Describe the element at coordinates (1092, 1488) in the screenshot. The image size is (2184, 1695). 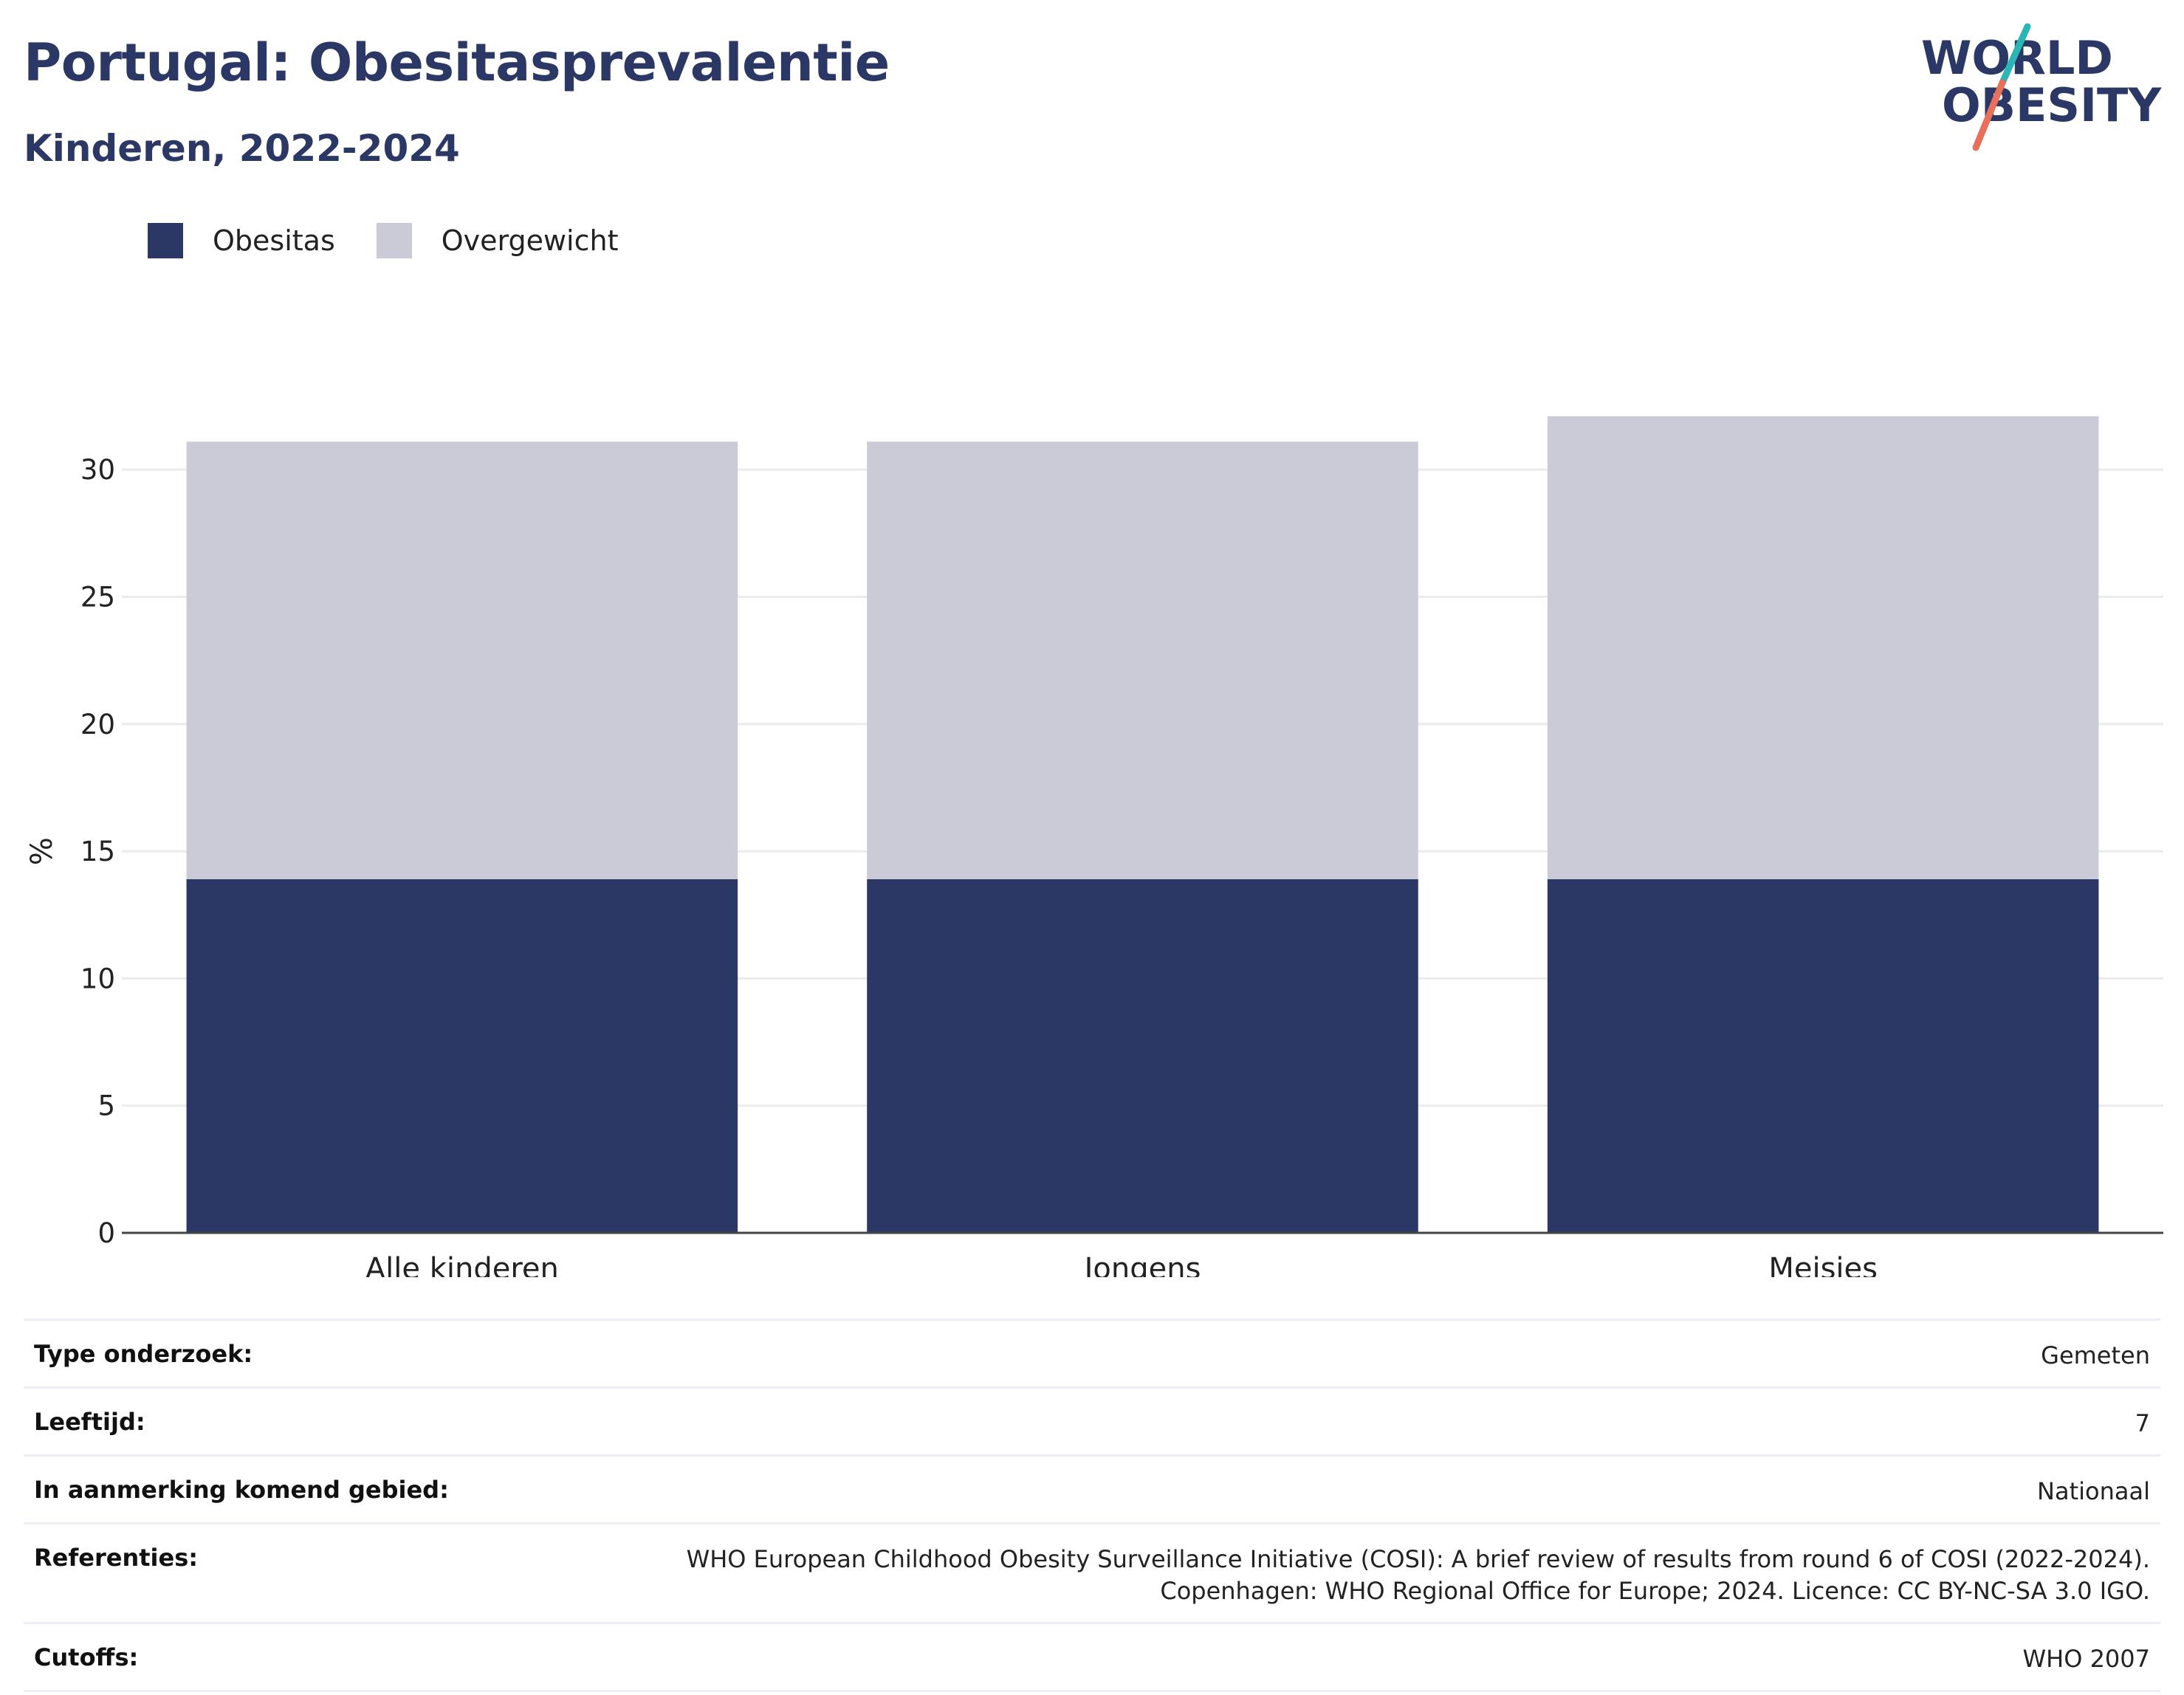
I see `info-row: In aanmerking komend gebied: Nationaal` at that location.